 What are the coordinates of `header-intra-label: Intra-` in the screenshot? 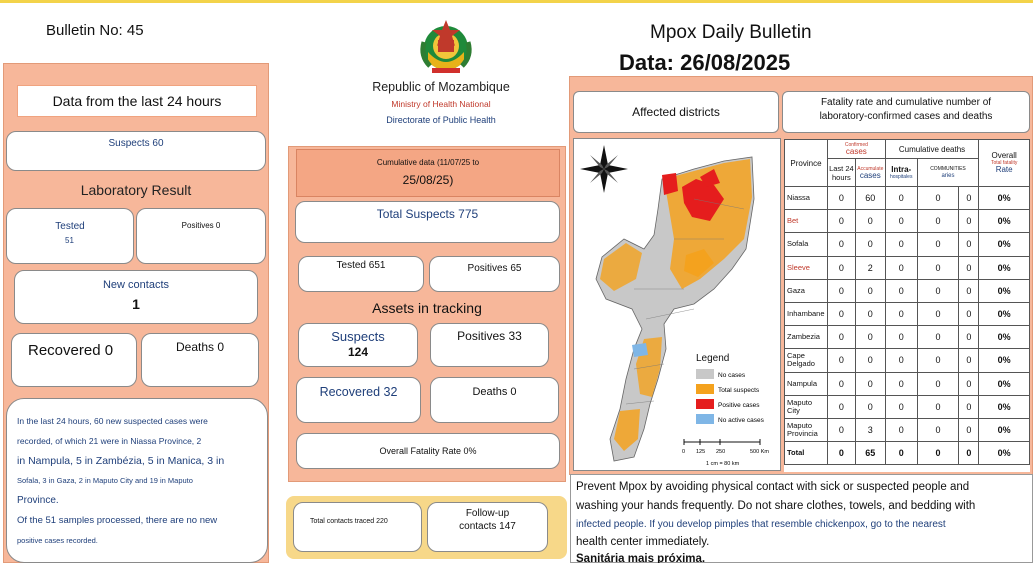 It's located at (901, 169).